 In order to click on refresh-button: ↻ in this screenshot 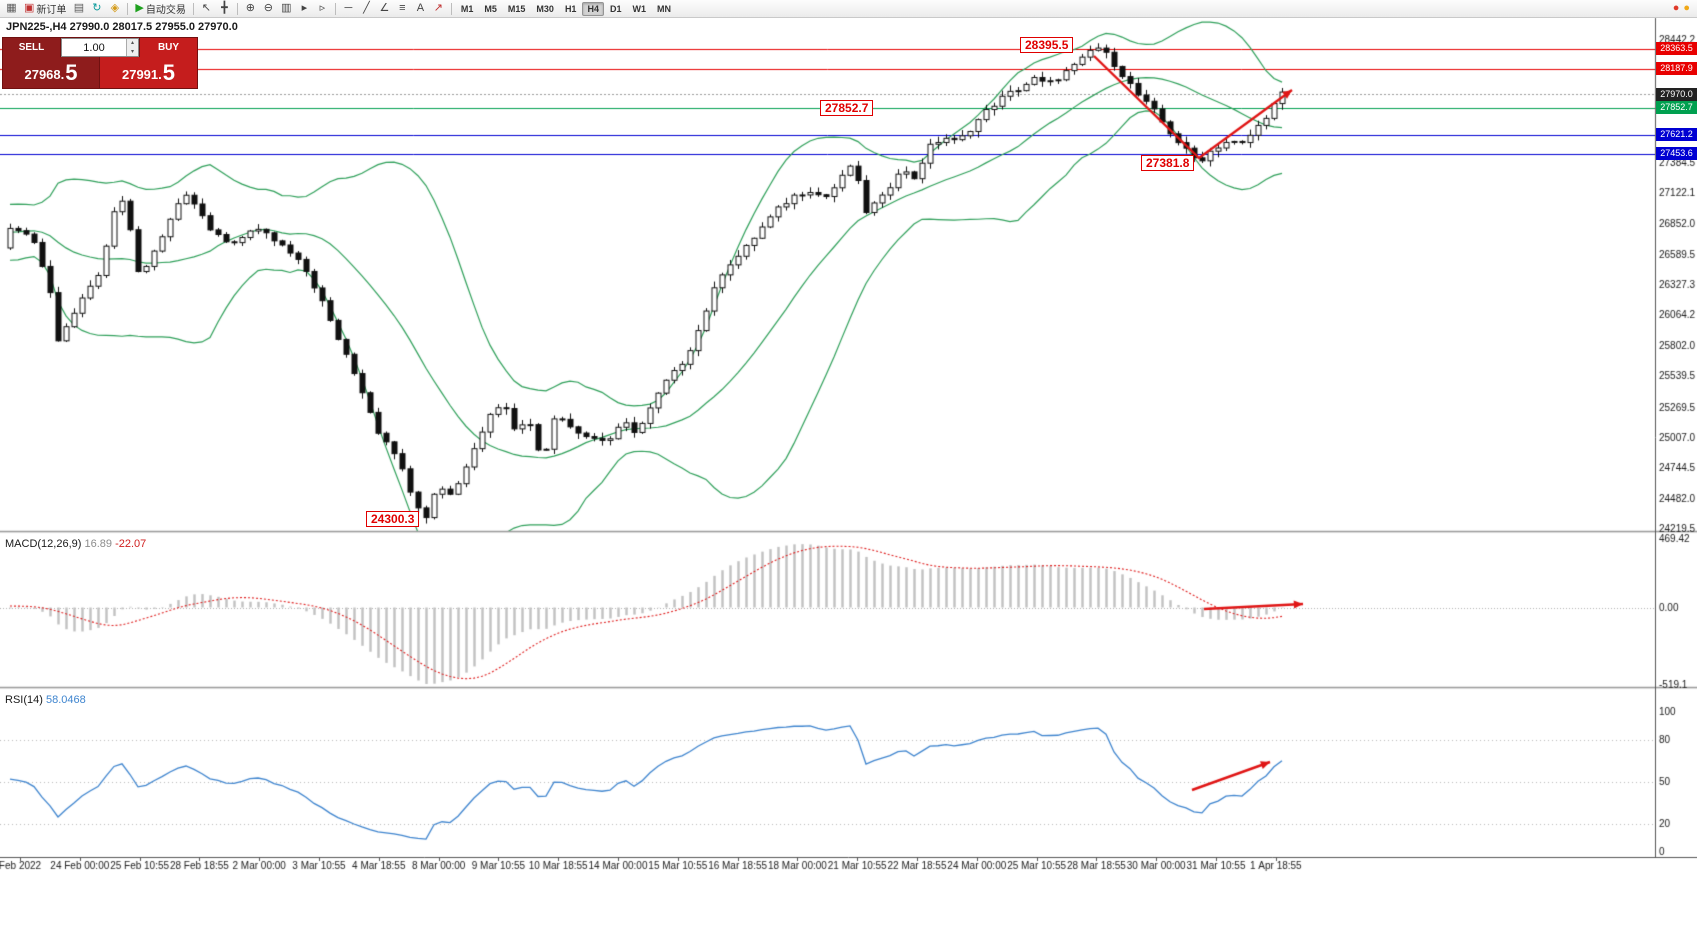, I will do `click(96, 8)`.